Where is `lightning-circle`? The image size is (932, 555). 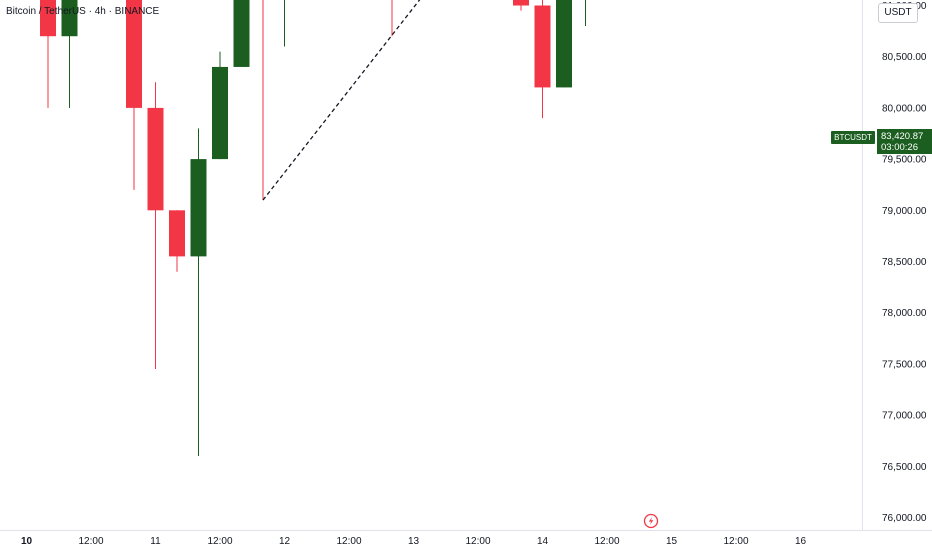
lightning-circle is located at coordinates (651, 521).